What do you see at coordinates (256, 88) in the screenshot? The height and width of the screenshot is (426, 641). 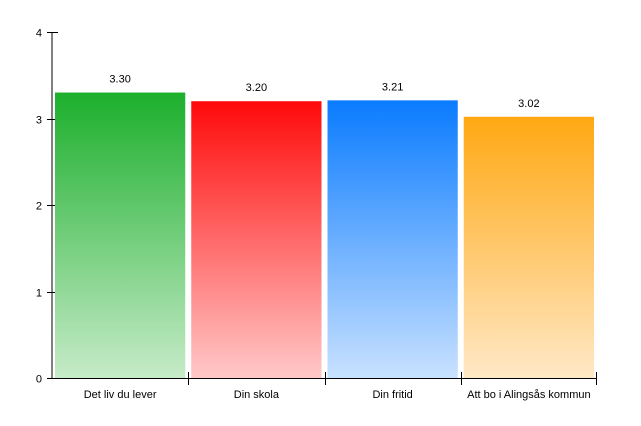 I see `data-label: 3.20` at bounding box center [256, 88].